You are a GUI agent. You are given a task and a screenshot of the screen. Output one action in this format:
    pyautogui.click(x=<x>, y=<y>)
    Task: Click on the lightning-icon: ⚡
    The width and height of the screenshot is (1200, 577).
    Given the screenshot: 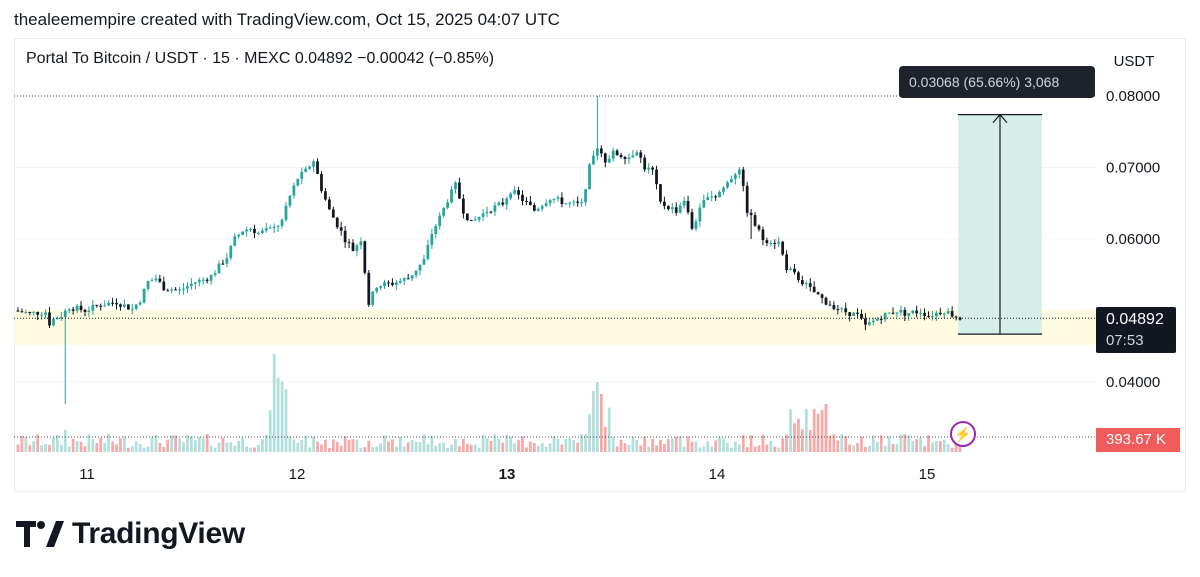 What is the action you would take?
    pyautogui.click(x=963, y=434)
    